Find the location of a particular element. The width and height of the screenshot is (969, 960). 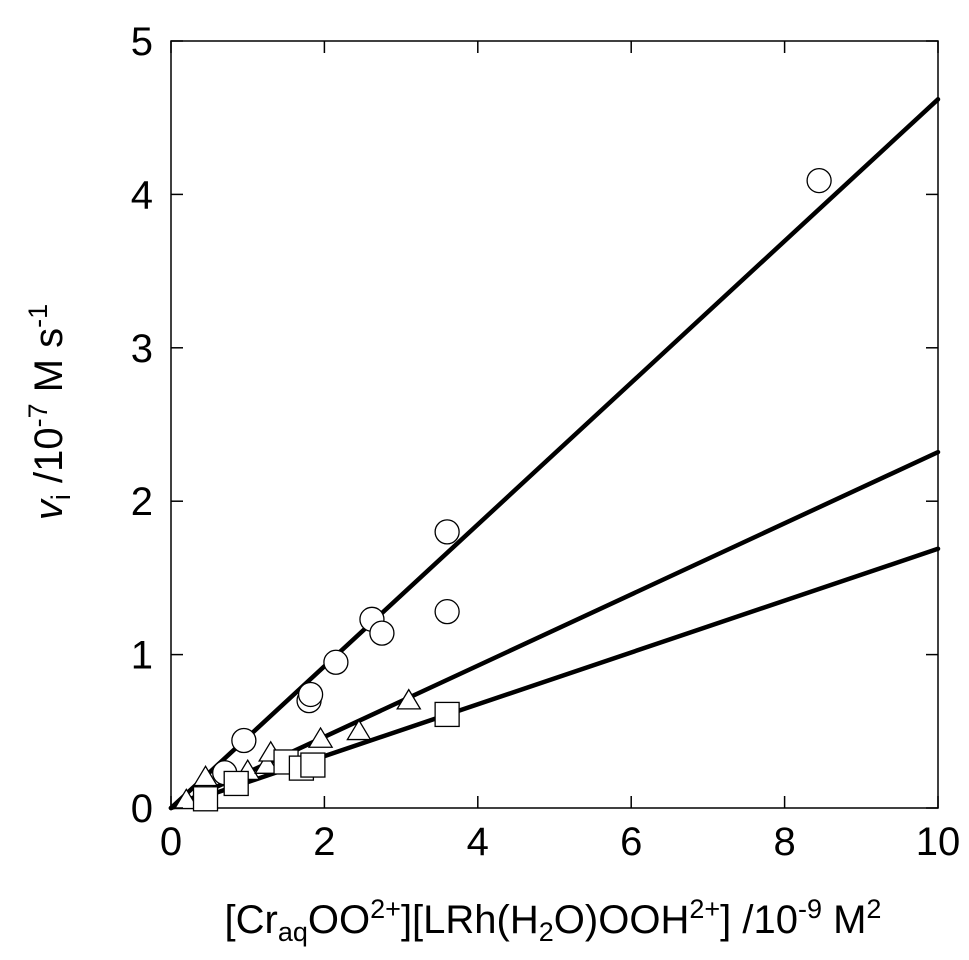

x-tick-label: 0 is located at coordinates (171, 842).